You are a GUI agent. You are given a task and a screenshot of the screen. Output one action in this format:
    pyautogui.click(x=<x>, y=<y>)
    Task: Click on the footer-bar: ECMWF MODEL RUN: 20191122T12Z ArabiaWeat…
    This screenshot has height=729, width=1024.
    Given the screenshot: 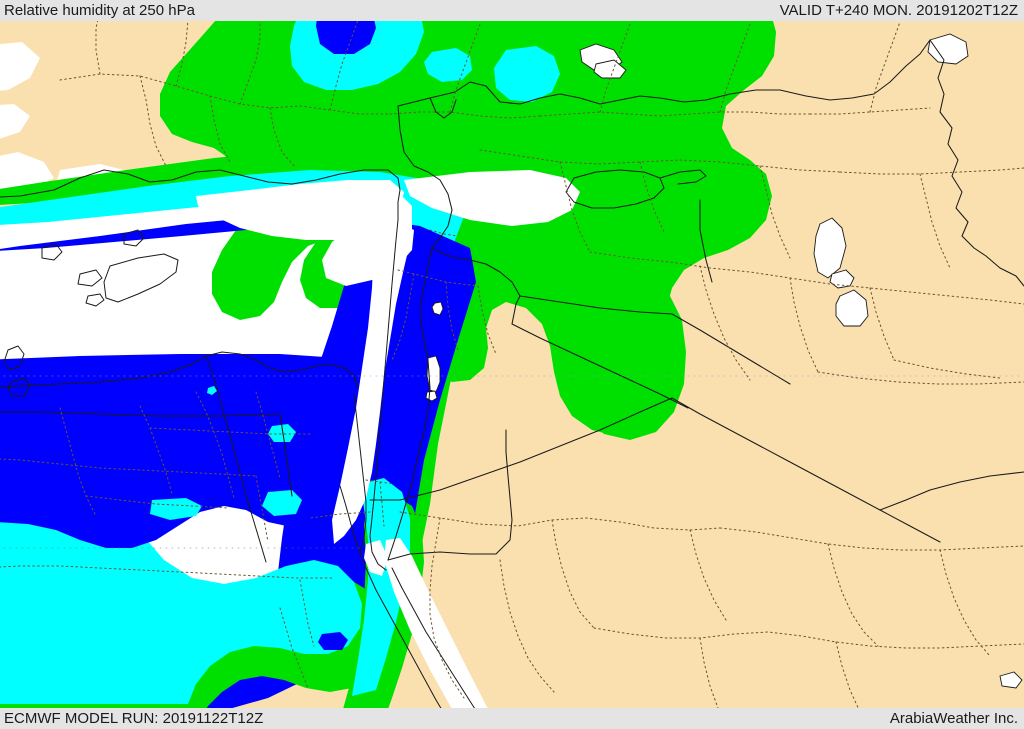 What is the action you would take?
    pyautogui.click(x=512, y=718)
    